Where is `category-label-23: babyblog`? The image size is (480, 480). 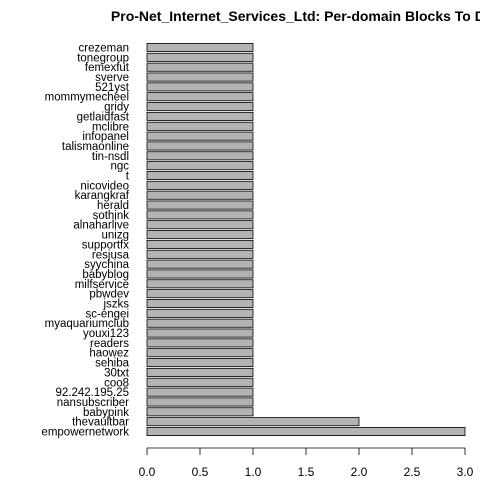
category-label-23: babyblog is located at coordinates (105, 275).